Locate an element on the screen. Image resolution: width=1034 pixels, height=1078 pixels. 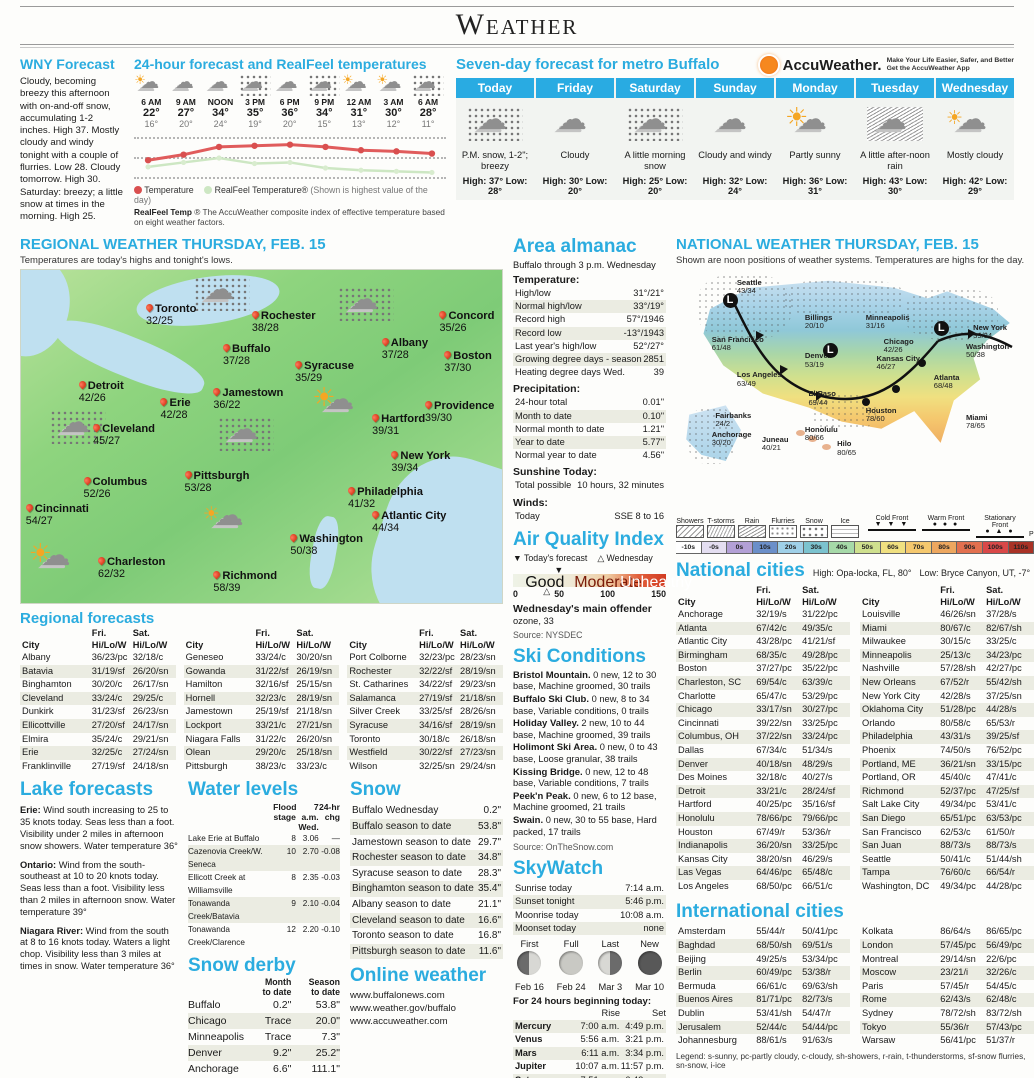
map-city: Fairbanks 24/2 is located at coordinates (733, 419).